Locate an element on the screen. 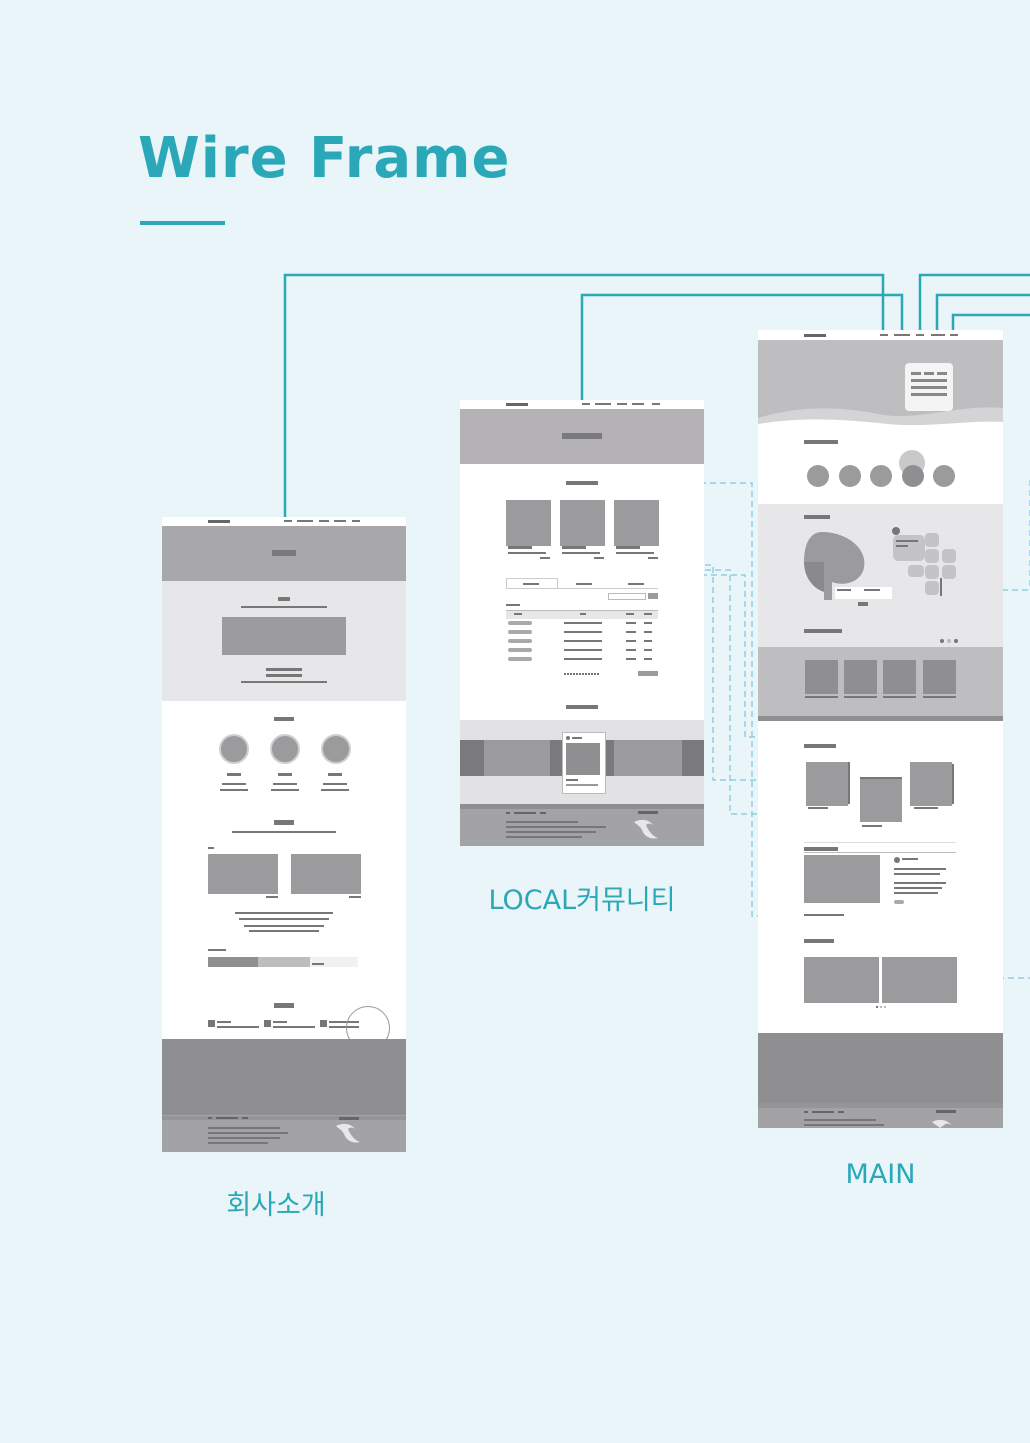  hero-wave is located at coordinates (880, 419).